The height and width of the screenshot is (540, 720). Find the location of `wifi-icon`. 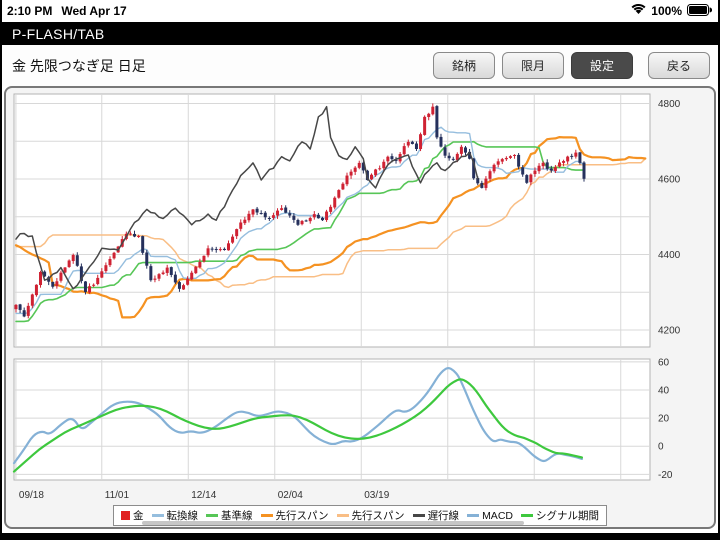

wifi-icon is located at coordinates (638, 10).